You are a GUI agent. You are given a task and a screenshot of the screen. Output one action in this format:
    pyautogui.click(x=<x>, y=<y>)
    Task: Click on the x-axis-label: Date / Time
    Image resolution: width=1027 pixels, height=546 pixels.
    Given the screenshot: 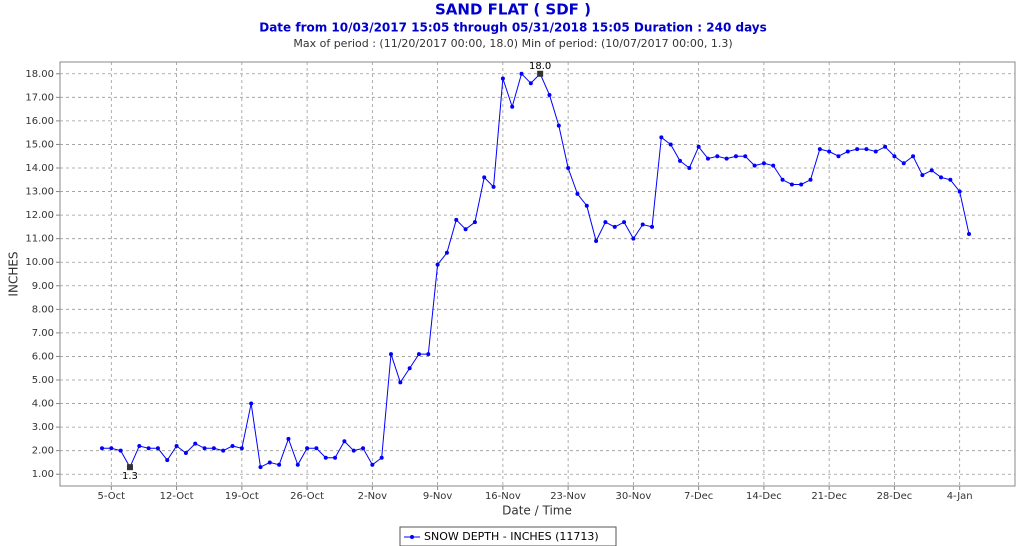 What is the action you would take?
    pyautogui.click(x=537, y=511)
    